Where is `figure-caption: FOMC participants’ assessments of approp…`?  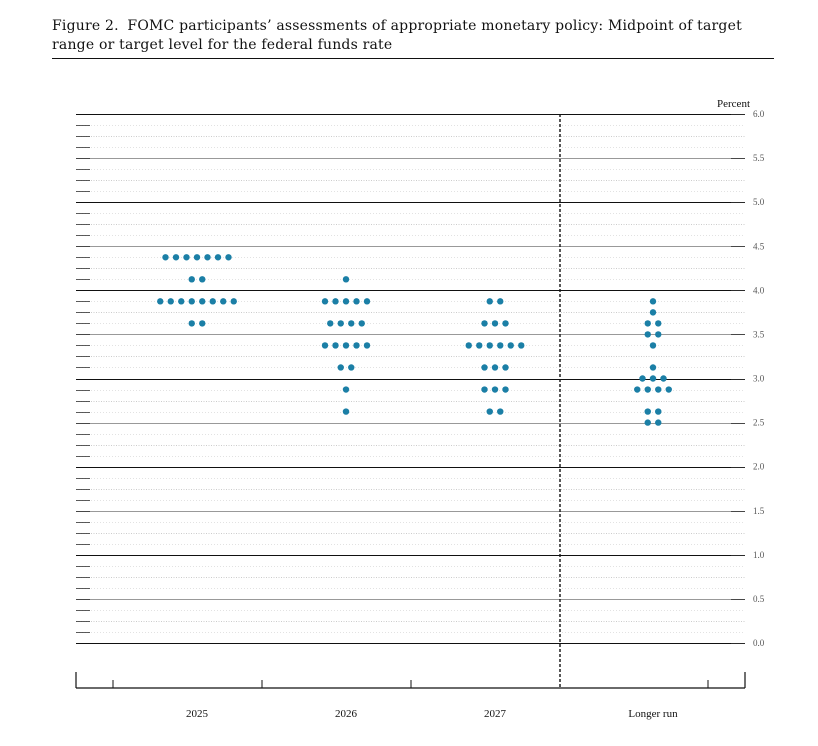
figure-caption: FOMC participants’ assessments of approp… is located at coordinates (397, 35).